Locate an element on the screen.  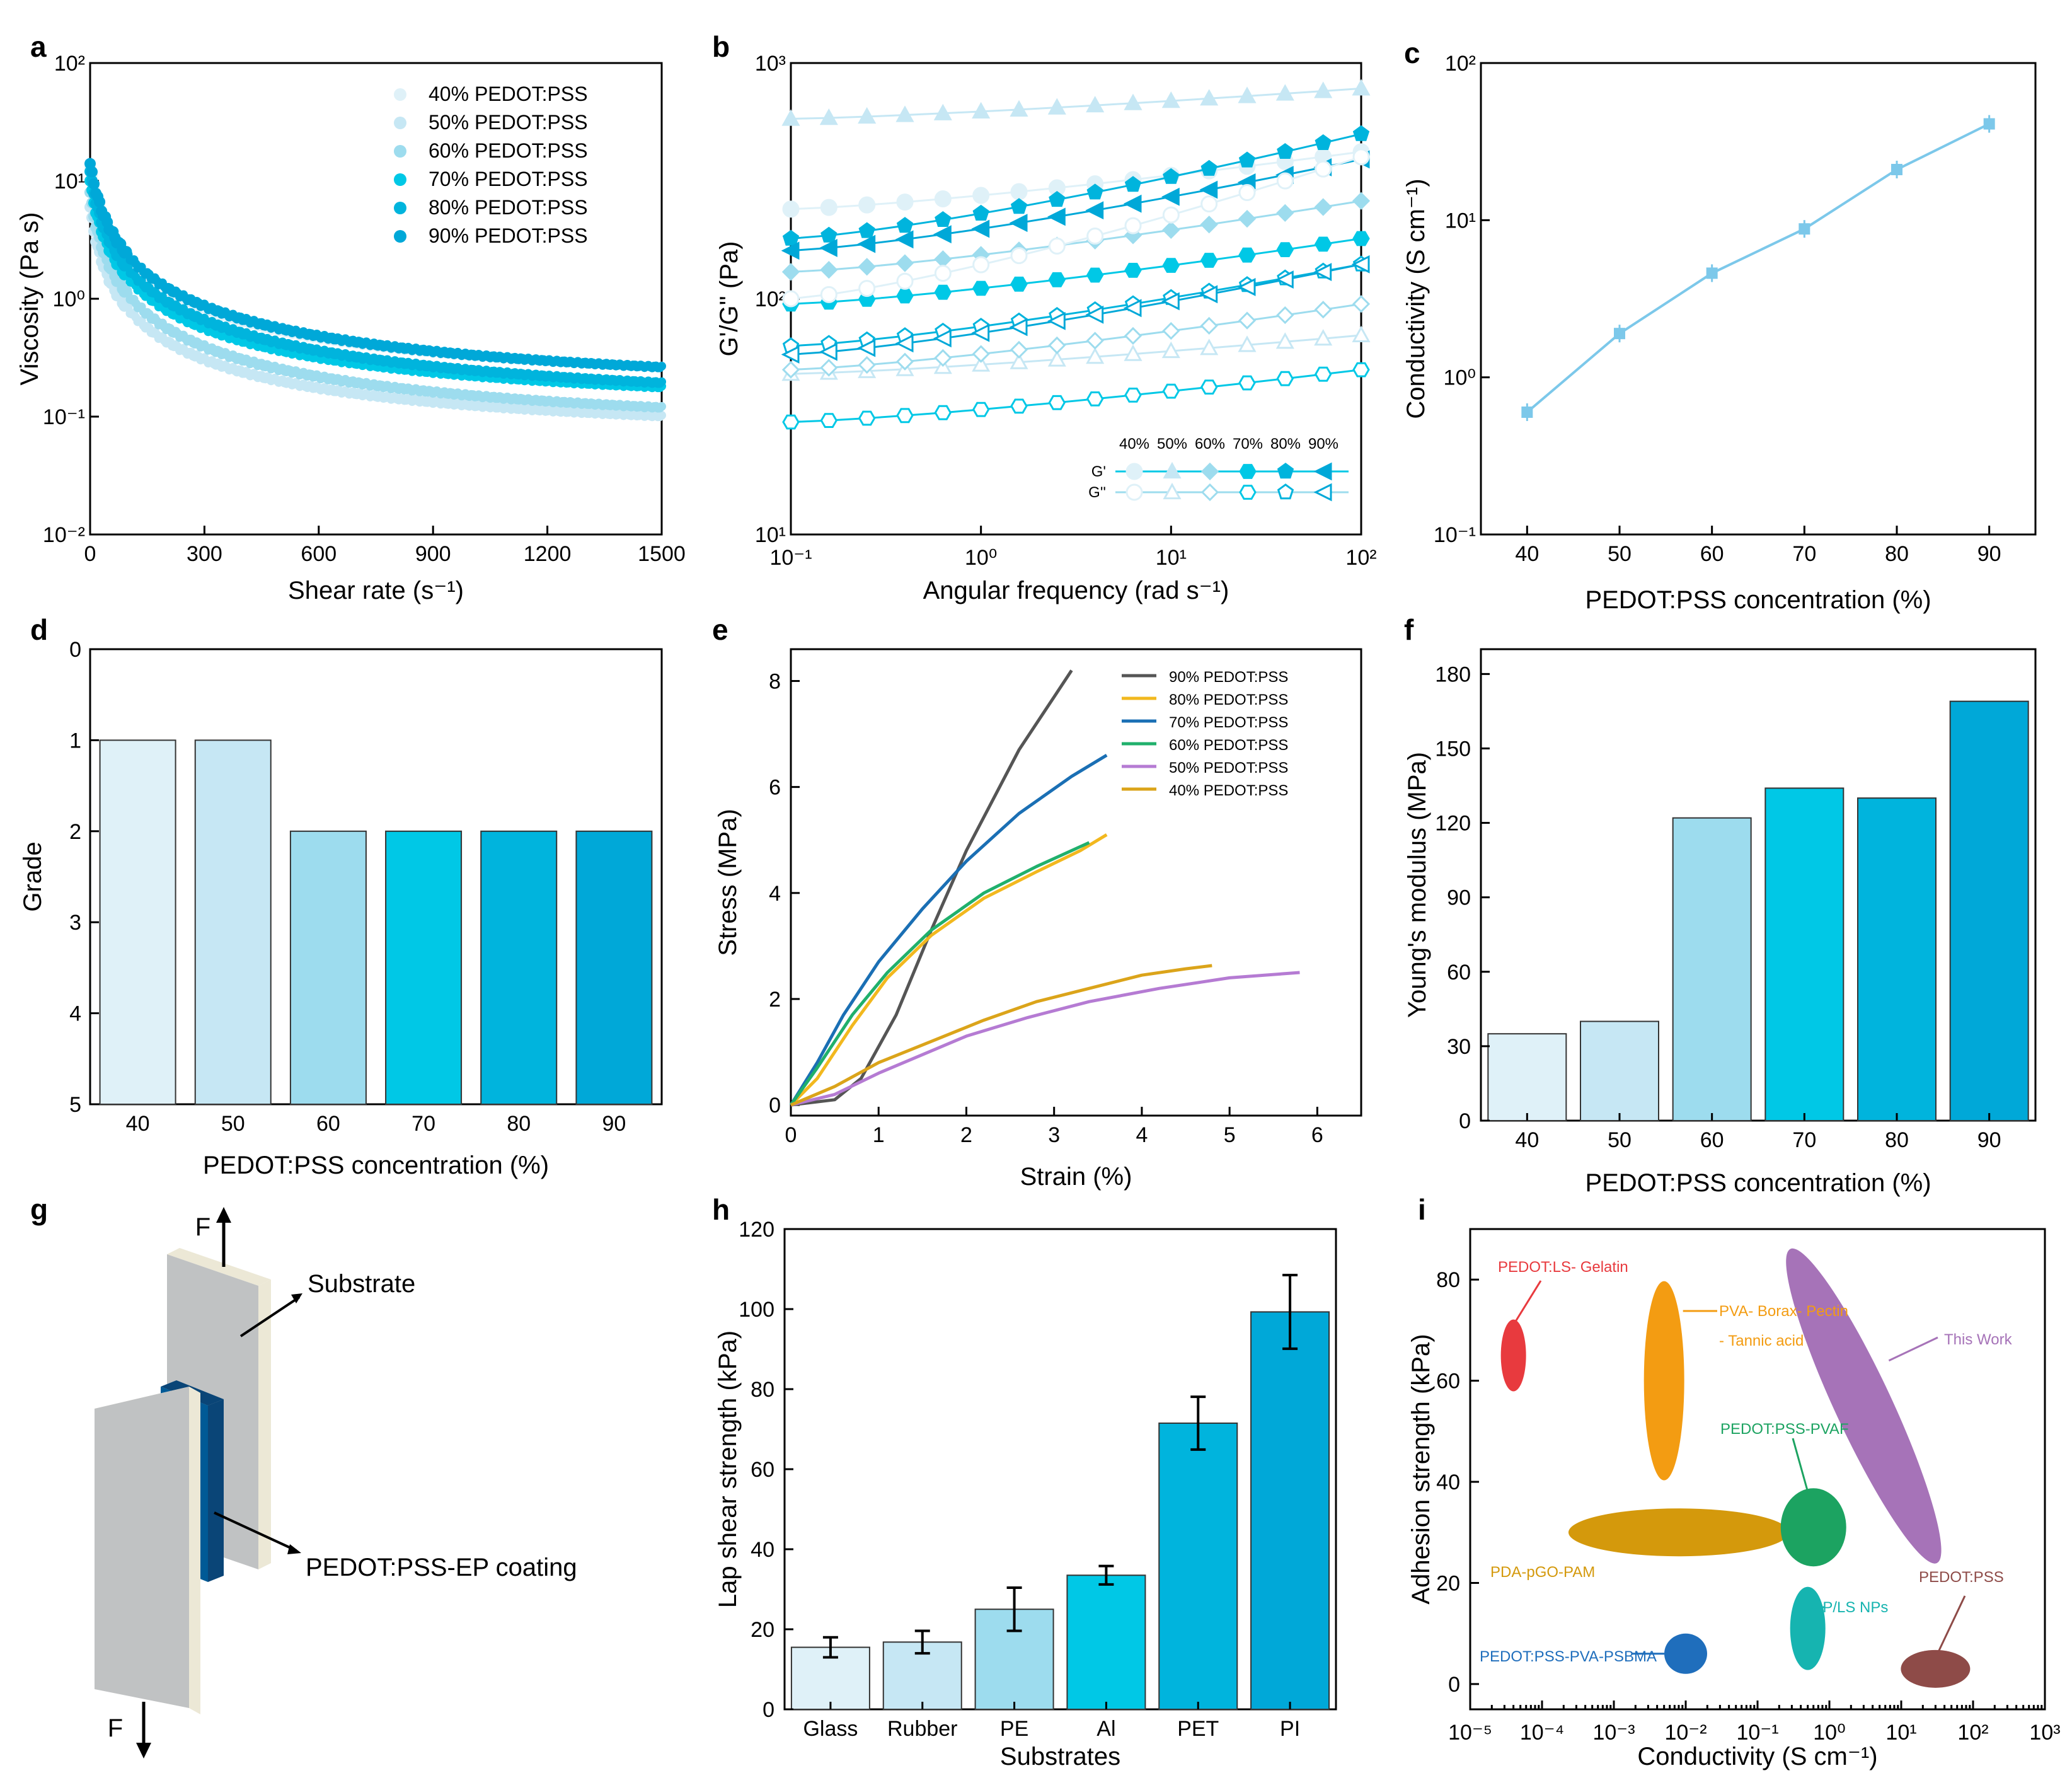
f-ytick-label: 30 is located at coordinates (1459, 1047).